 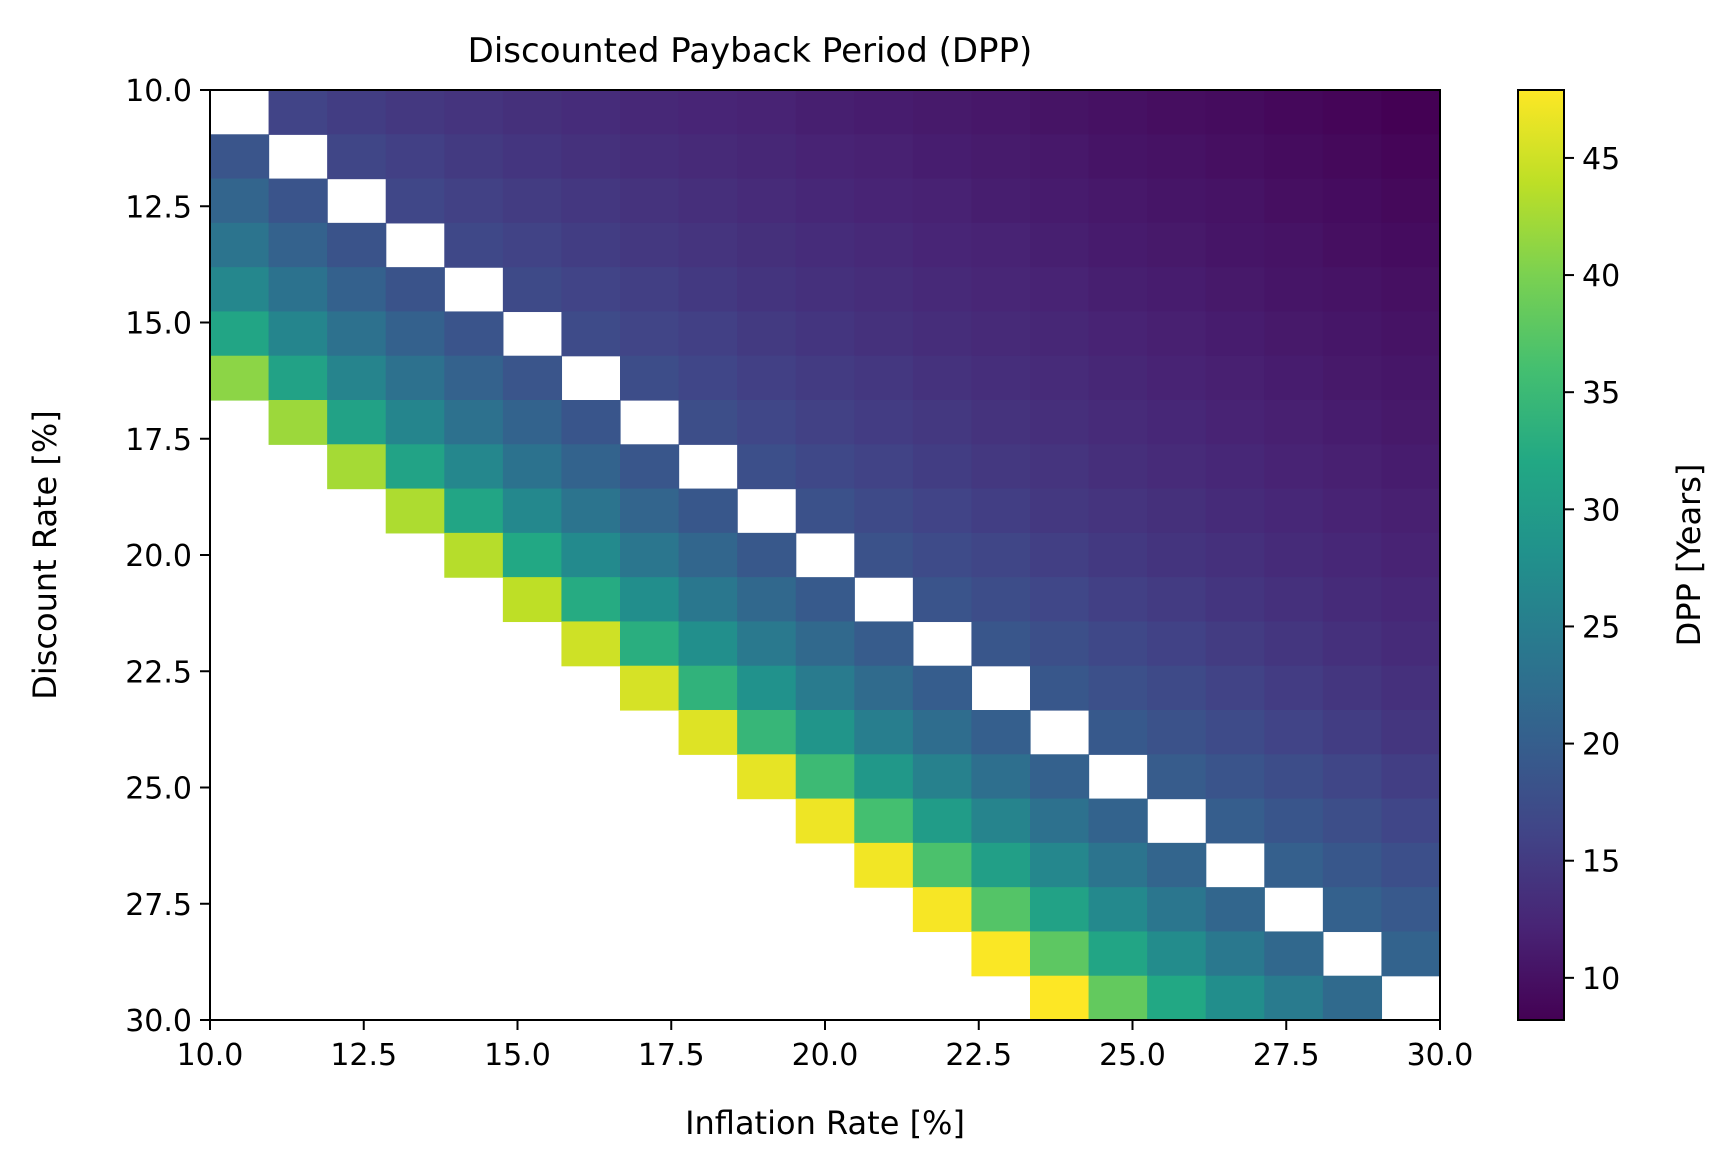 I want to click on x-tick-label: 30.0, so click(x=1440, y=1055).